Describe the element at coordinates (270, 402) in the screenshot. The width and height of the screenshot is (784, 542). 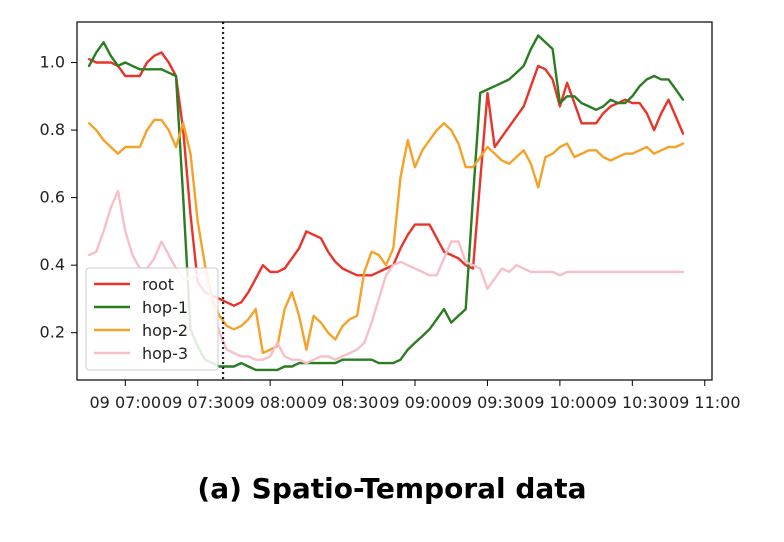
I see `x-tick-label: 09 08:00` at that location.